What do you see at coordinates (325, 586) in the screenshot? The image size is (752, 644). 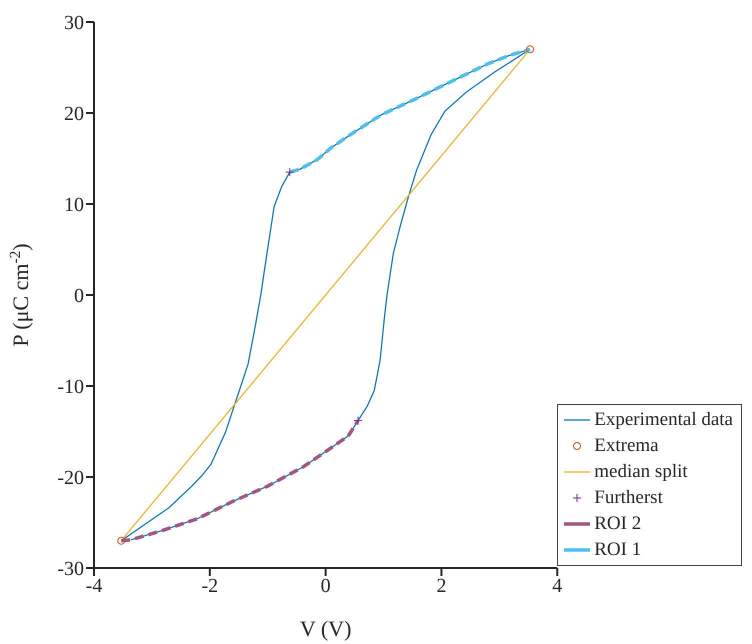 I see `x-tick-label: 0` at bounding box center [325, 586].